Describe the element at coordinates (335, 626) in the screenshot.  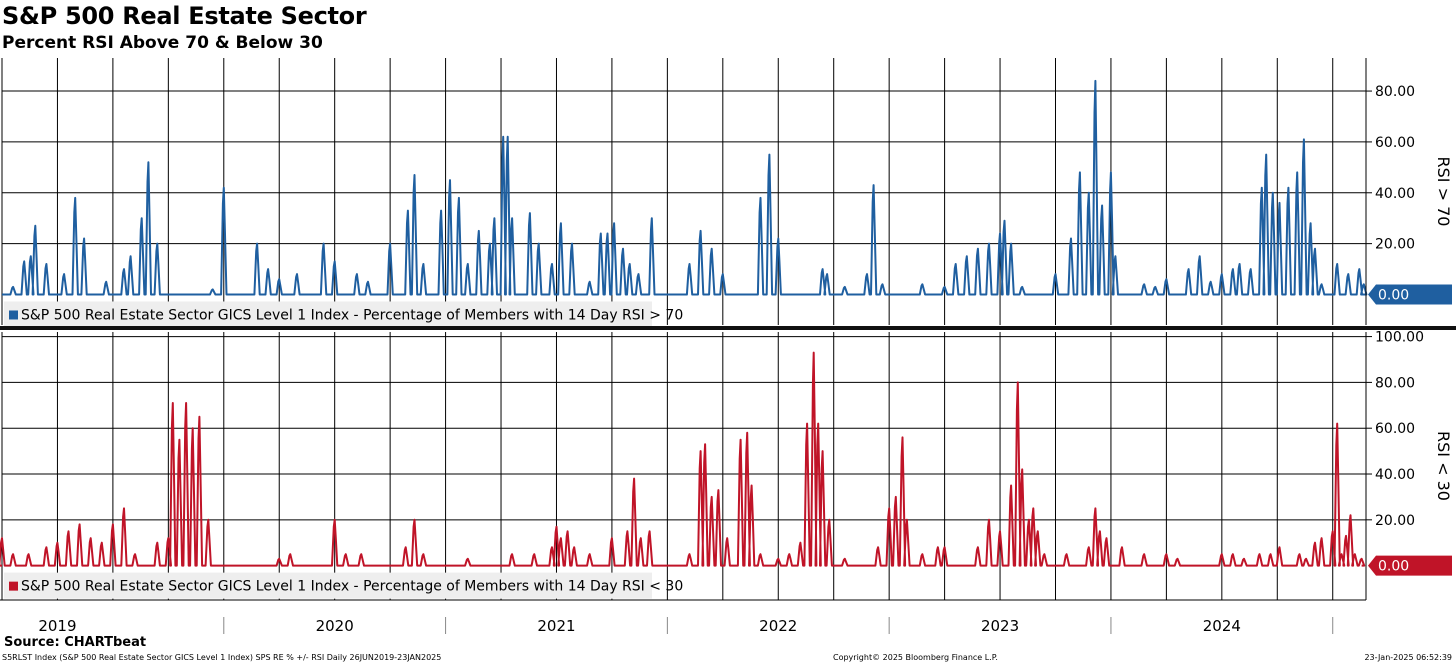
I see `x-year-label: 2020` at that location.